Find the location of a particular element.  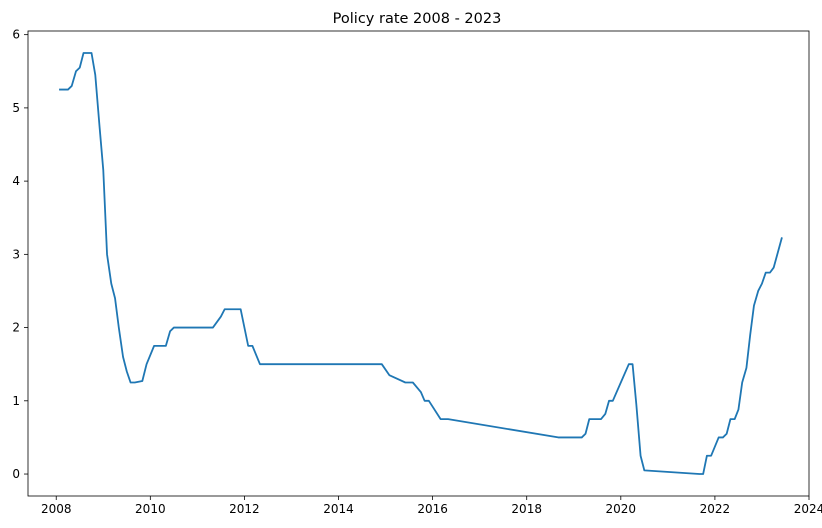

x-tick-label: 2010 is located at coordinates (150, 509).